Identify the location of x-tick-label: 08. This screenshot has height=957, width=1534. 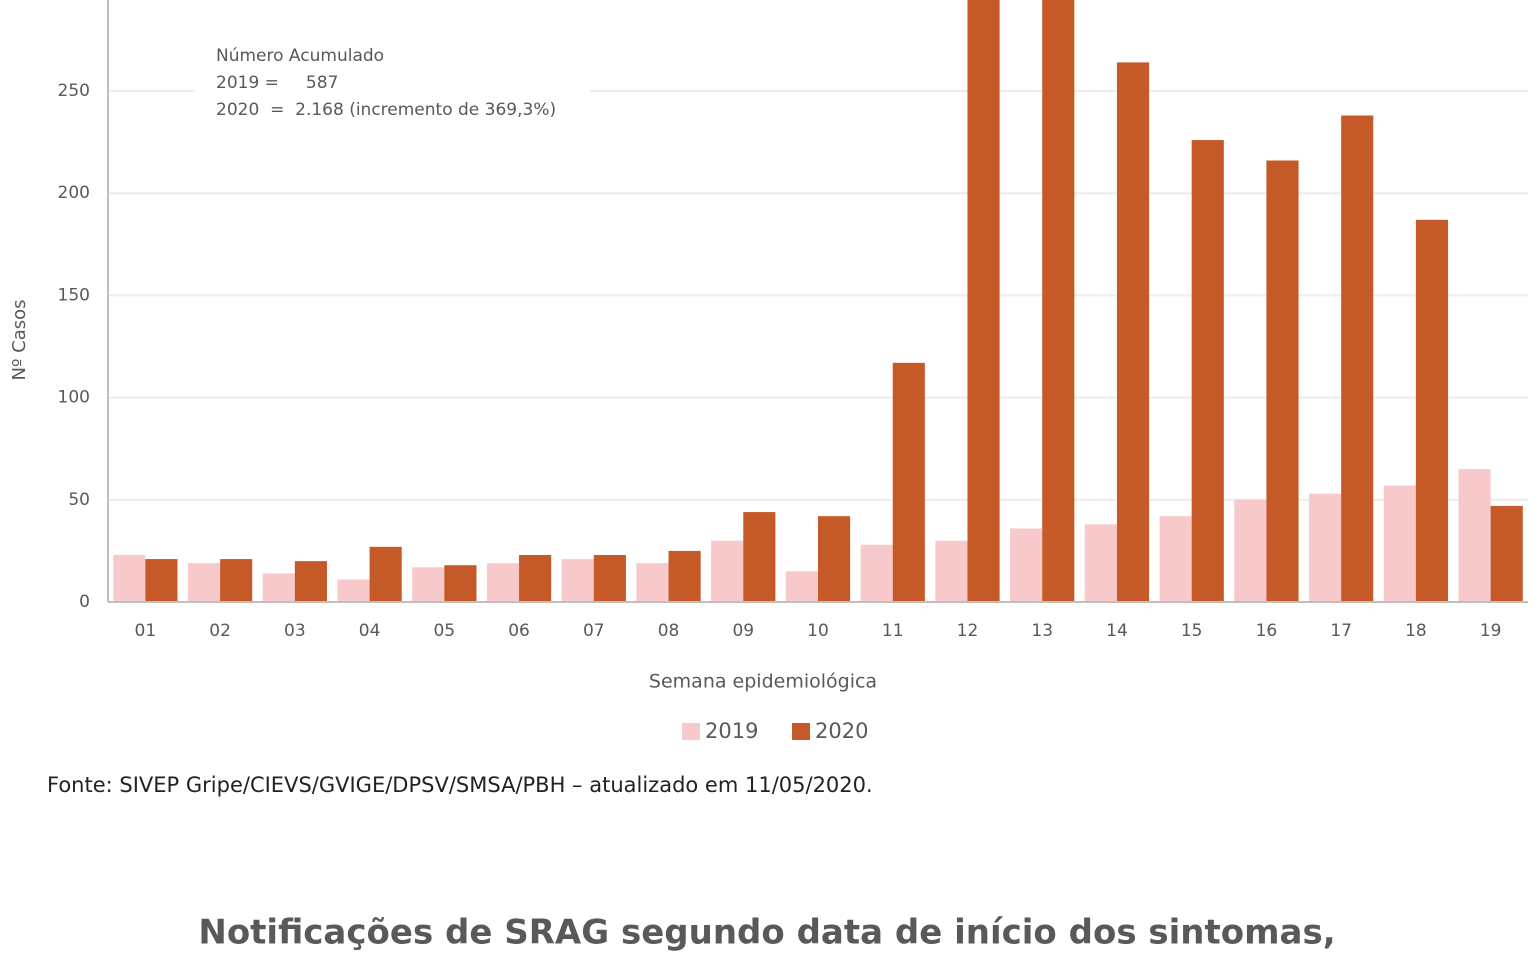
(669, 631).